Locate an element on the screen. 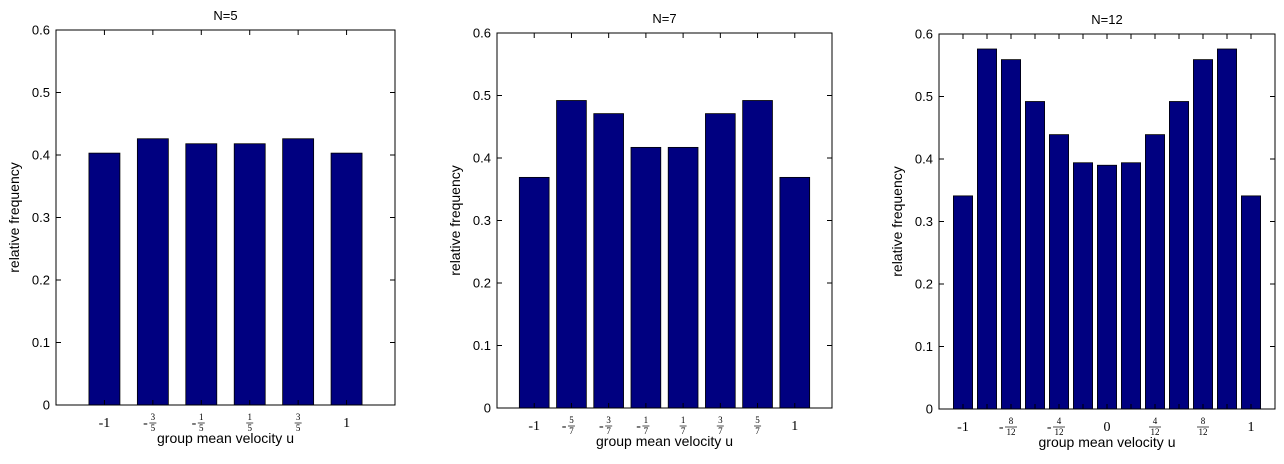 Image resolution: width=1284 pixels, height=464 pixels. xtick-label-fraction: 35 is located at coordinates (298, 422).